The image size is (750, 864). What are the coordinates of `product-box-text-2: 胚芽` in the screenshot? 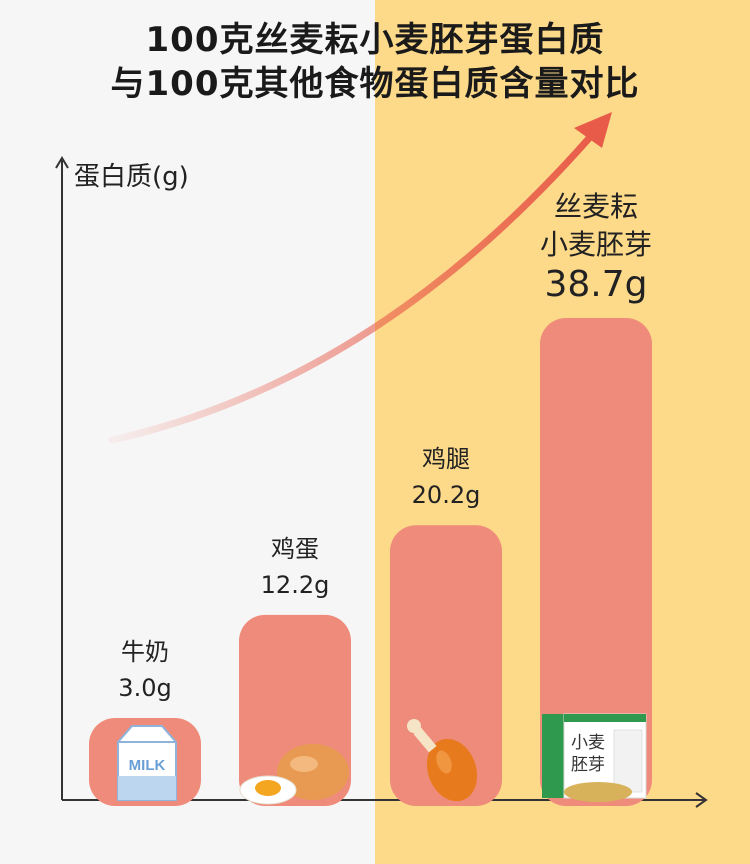 It's located at (588, 765).